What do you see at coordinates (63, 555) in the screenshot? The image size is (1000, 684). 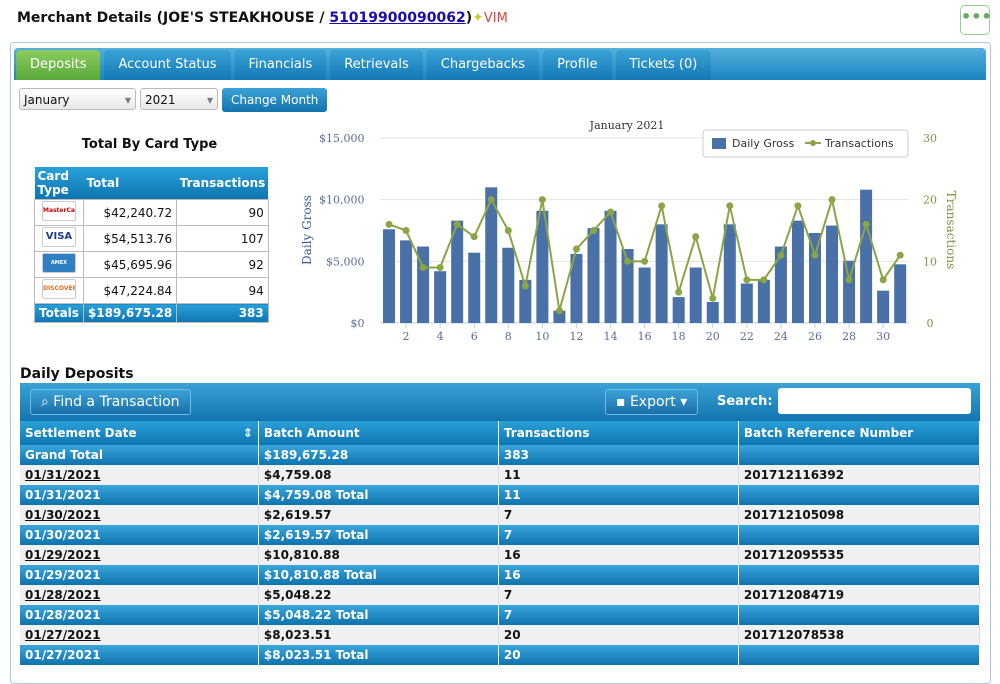 I see `date-link: 01/29/2021` at bounding box center [63, 555].